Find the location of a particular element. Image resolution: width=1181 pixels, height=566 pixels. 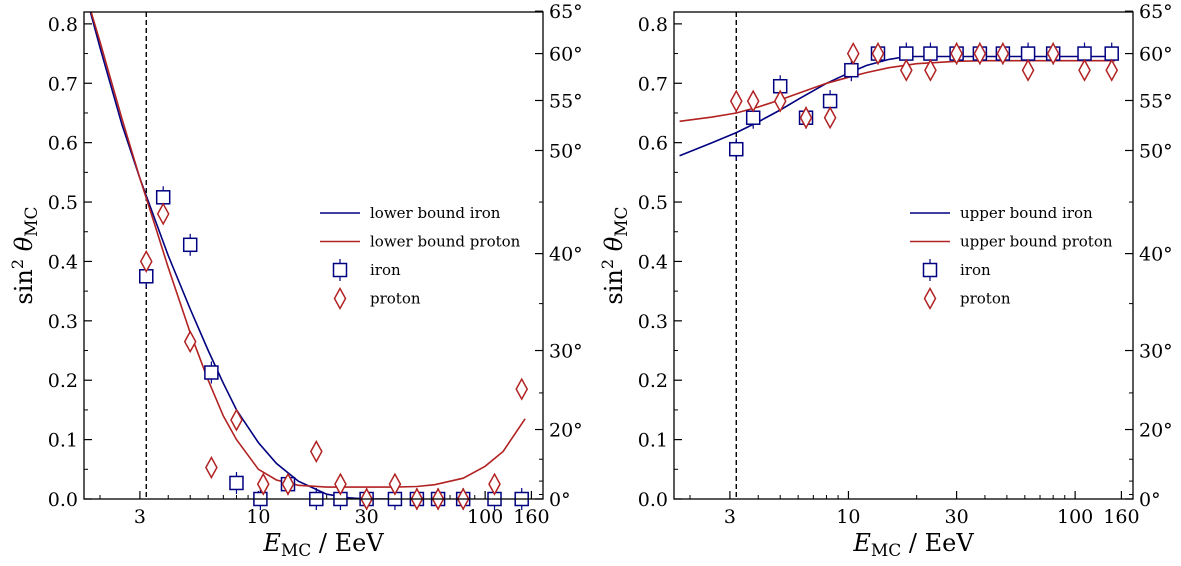

right-tick-label: 55° is located at coordinates (1156, 101).